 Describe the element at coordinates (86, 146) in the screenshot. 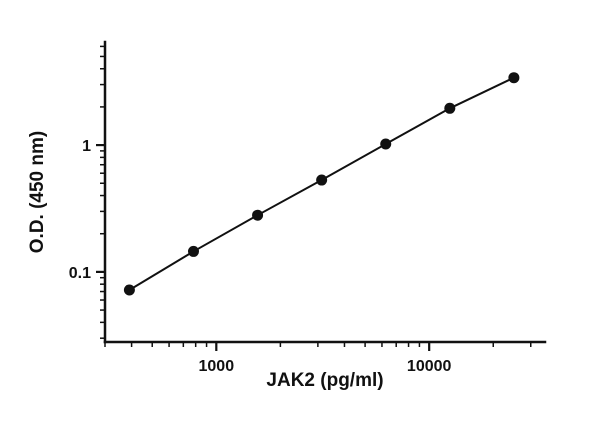

I see `y-tick-label: 1` at that location.